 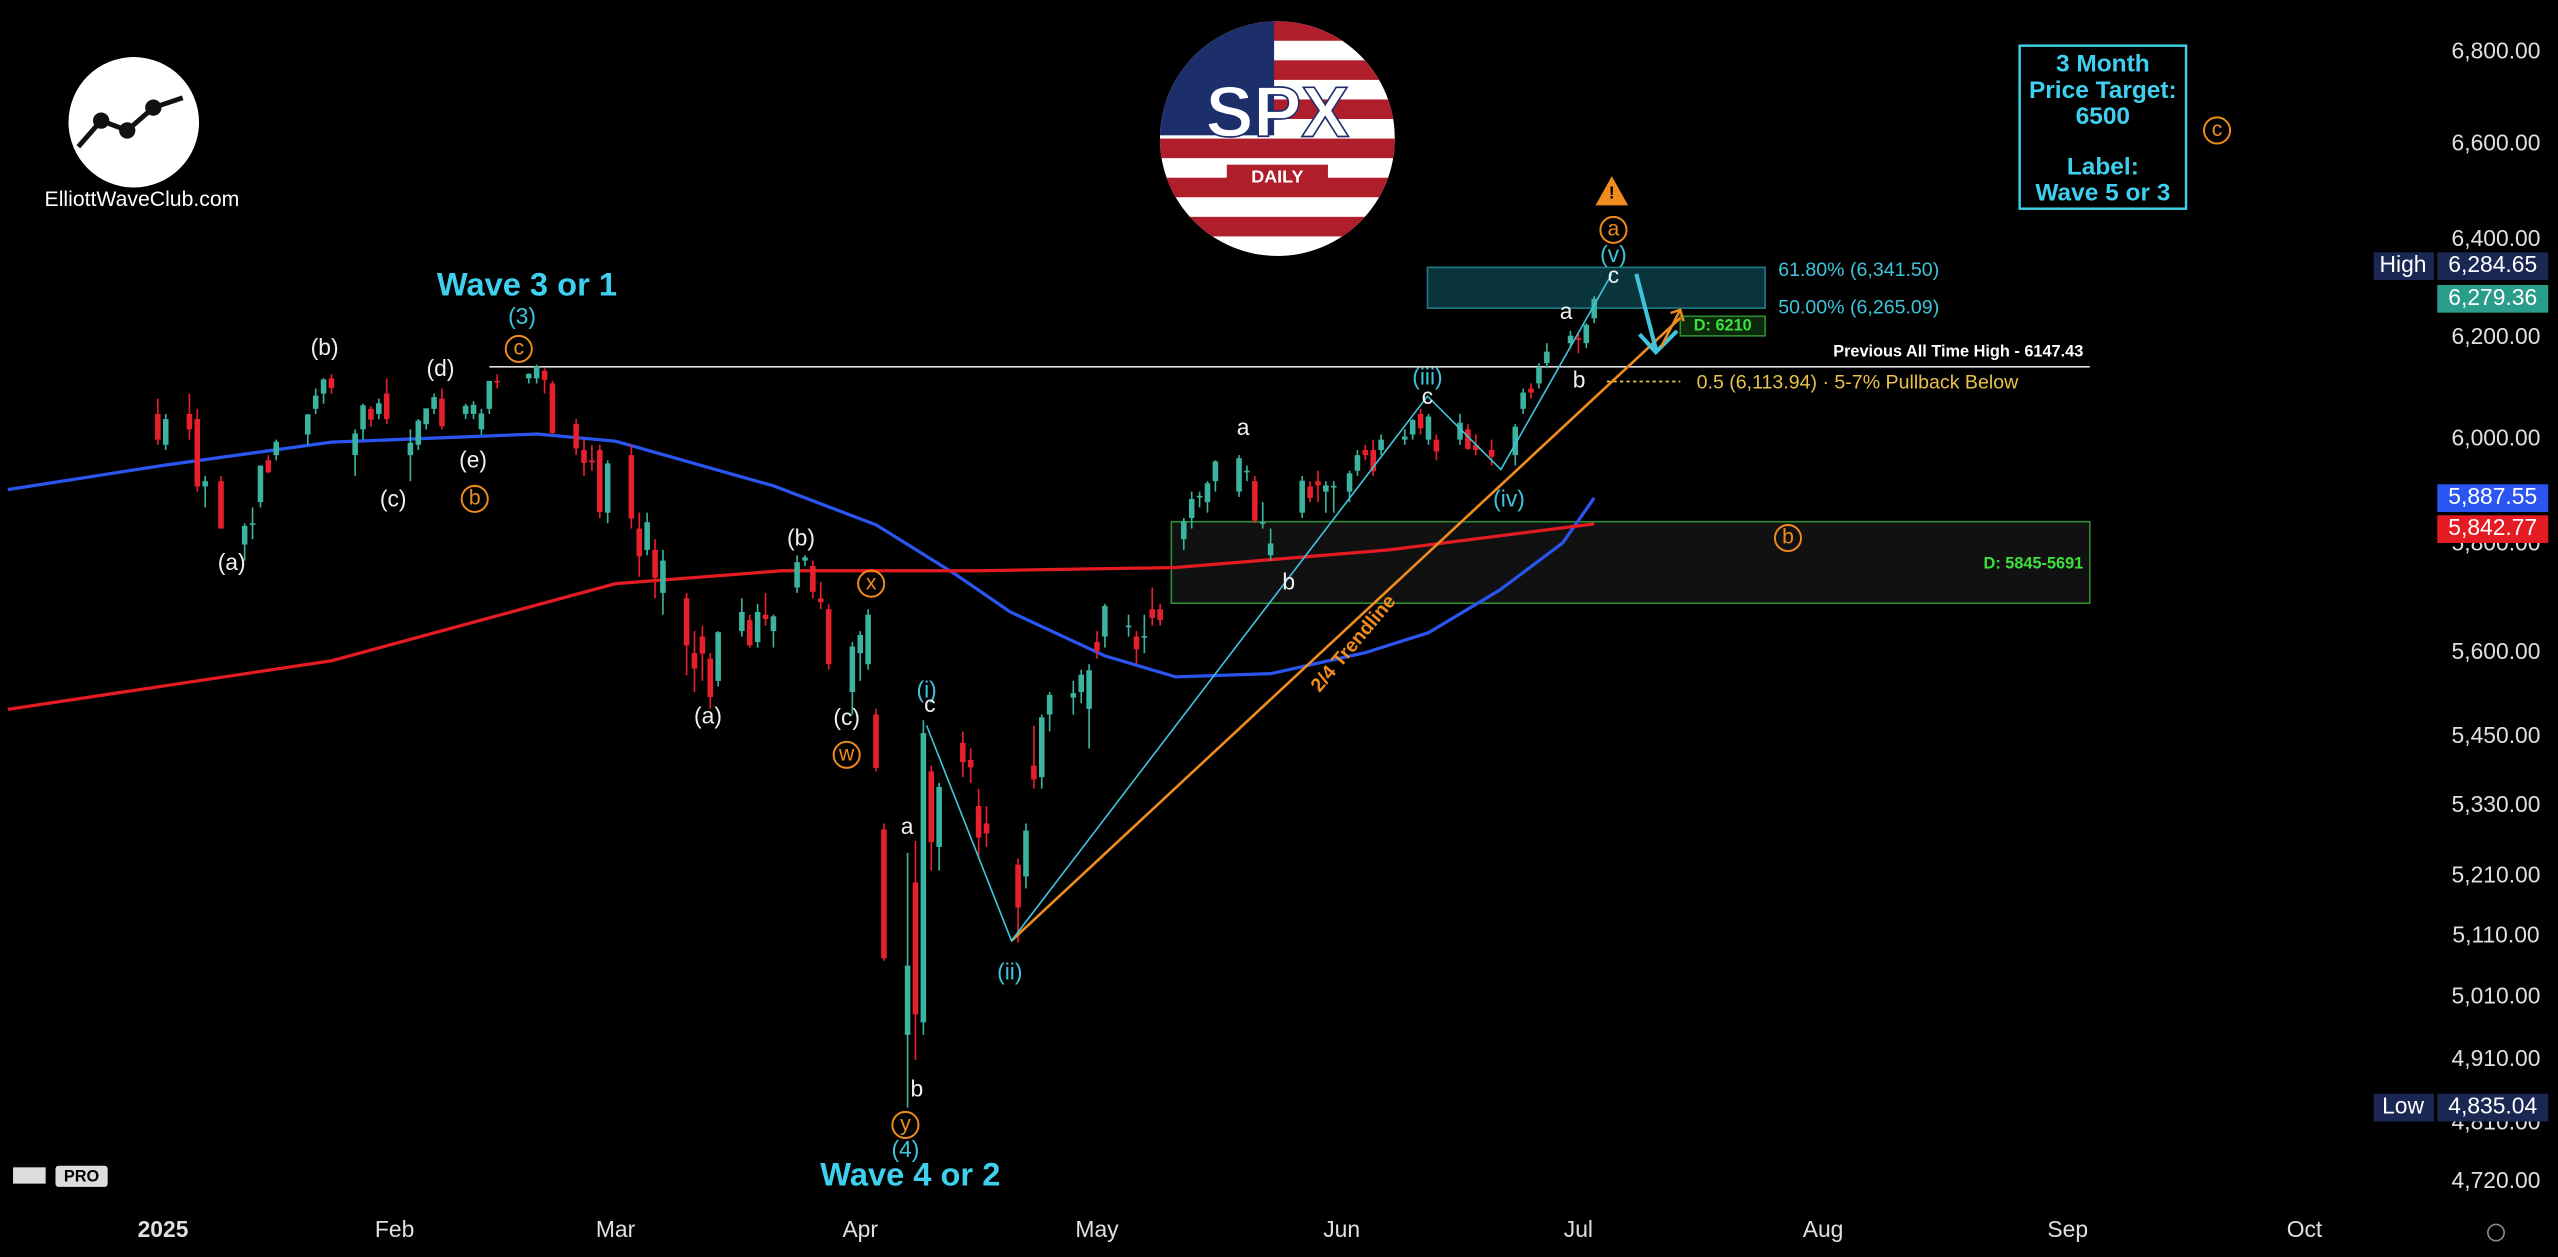 I want to click on timeframe: DAILY, so click(x=1277, y=176).